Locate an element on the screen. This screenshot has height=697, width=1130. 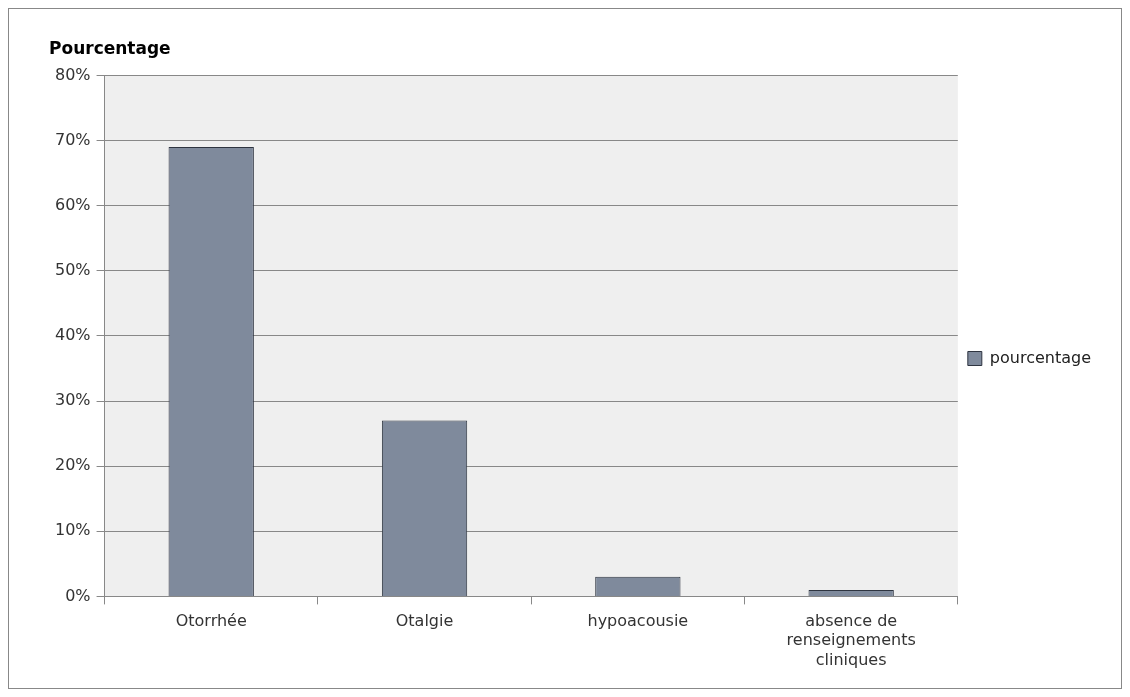
y-tick-label: 50% is located at coordinates (73, 269).